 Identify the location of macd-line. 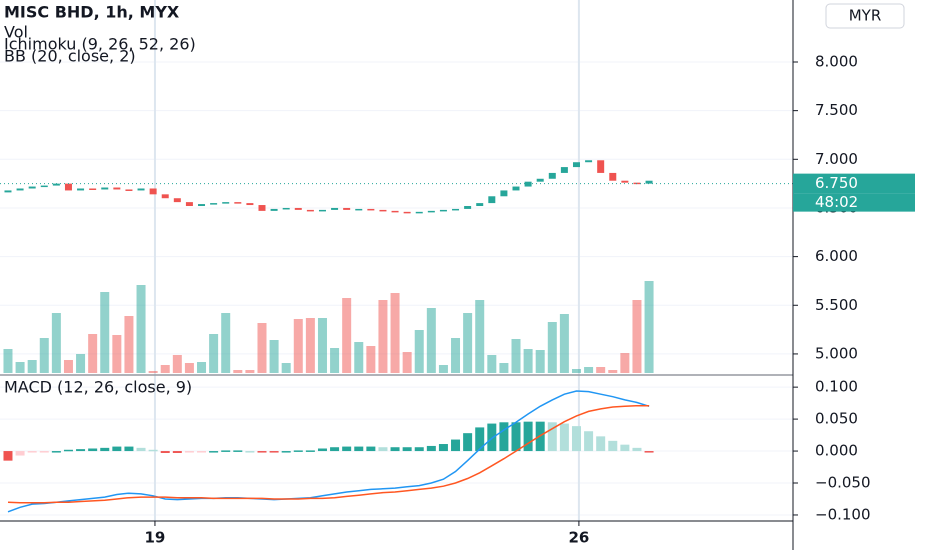
(328, 454).